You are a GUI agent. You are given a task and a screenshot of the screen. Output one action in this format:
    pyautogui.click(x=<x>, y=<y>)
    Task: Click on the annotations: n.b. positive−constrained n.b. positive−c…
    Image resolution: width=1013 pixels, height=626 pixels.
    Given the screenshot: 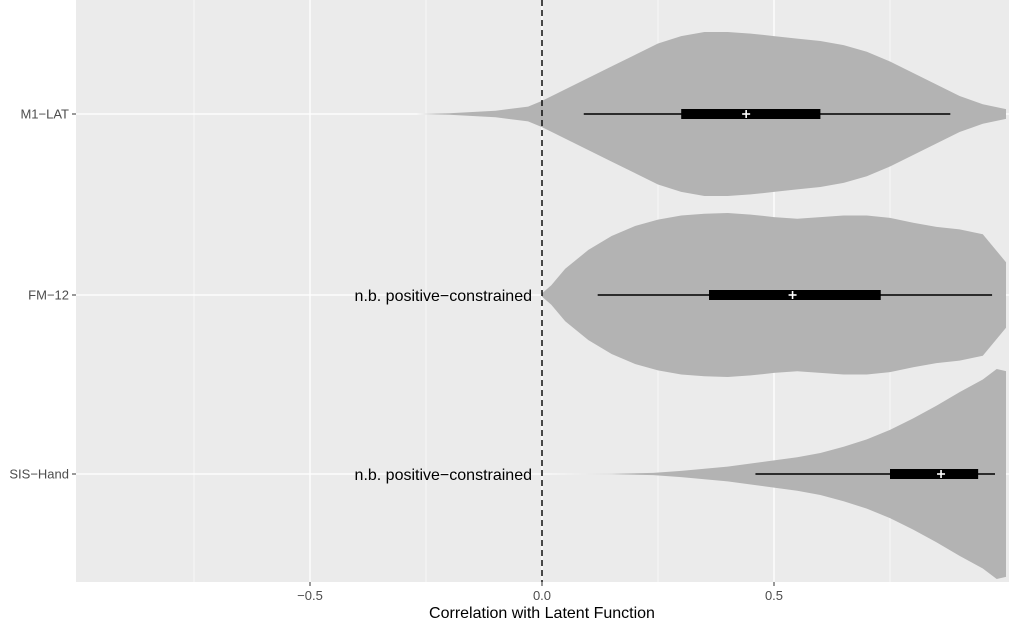 What is the action you would take?
    pyautogui.click(x=443, y=386)
    